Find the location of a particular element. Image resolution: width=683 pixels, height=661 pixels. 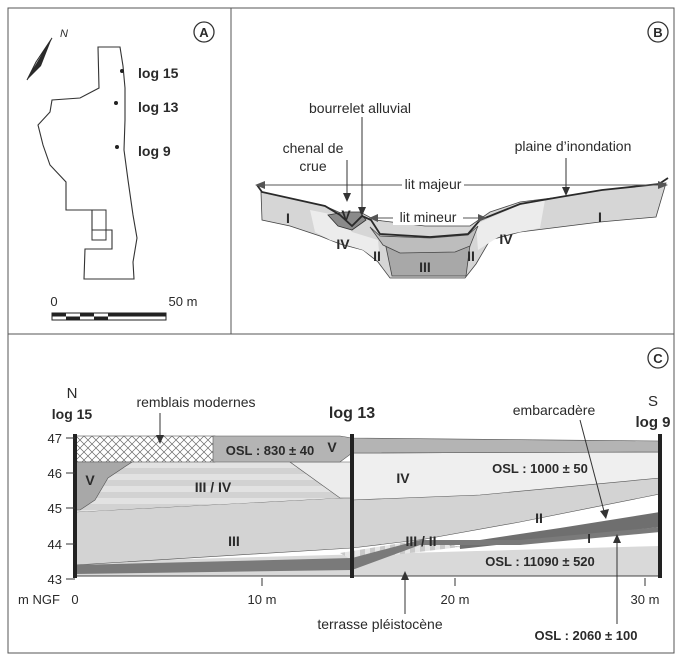

log13-label-c: log 13 is located at coordinates (352, 413).